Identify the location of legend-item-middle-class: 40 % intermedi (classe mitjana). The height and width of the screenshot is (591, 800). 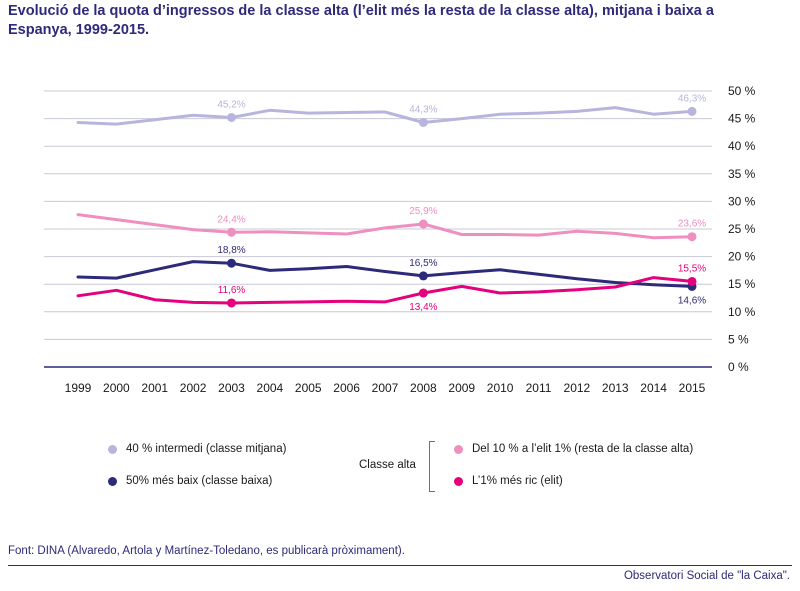
(197, 449).